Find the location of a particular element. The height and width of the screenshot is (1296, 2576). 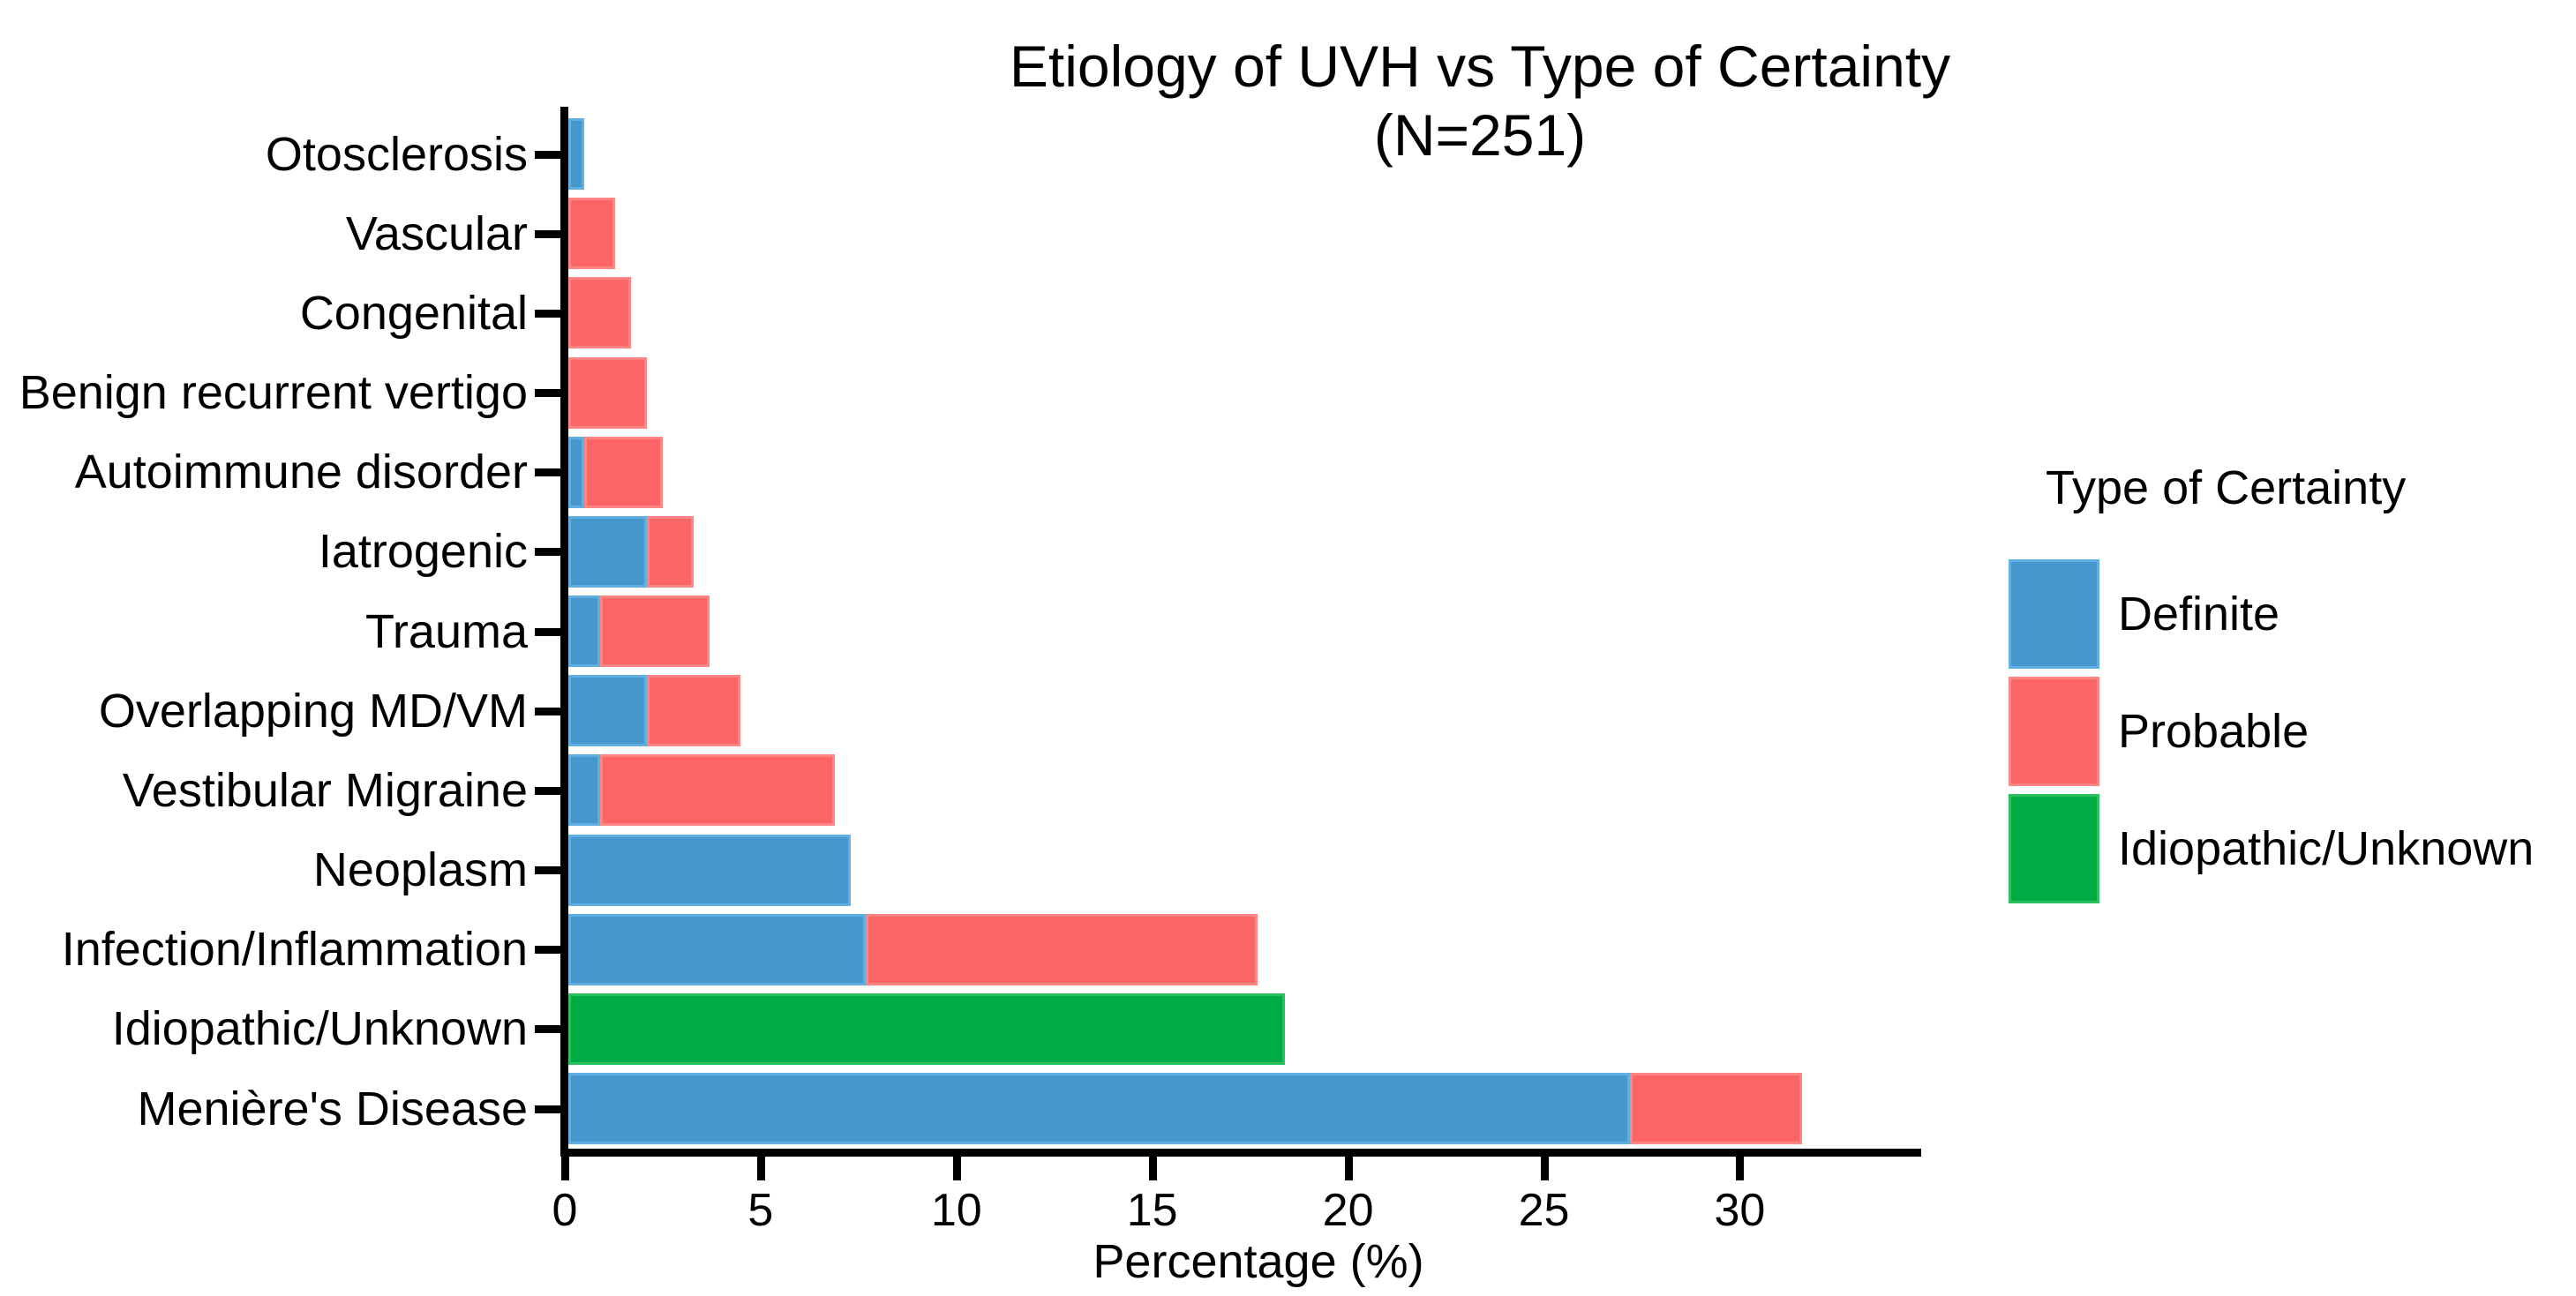

x-axis-line is located at coordinates (1240, 1153).